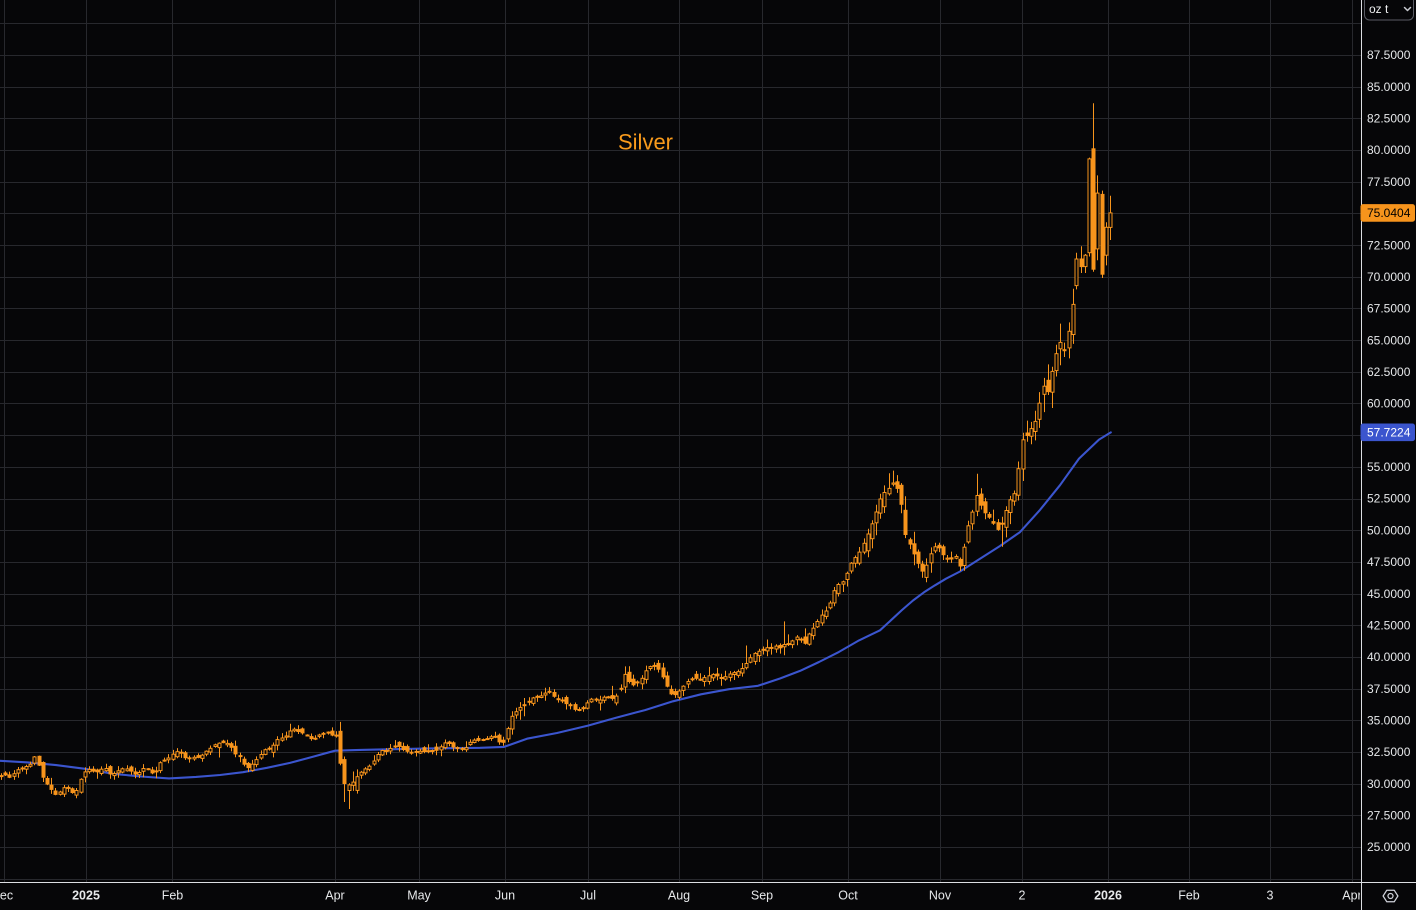 This screenshot has height=910, width=1416. What do you see at coordinates (1389, 594) in the screenshot?
I see `svg-text: 45.0000` at bounding box center [1389, 594].